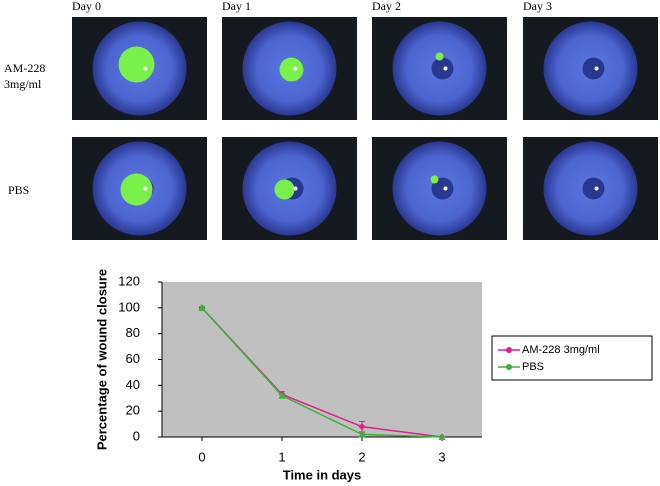 Image resolution: width=660 pixels, height=486 pixels. Describe the element at coordinates (361, 456) in the screenshot. I see `x-tick-label: 2` at that location.